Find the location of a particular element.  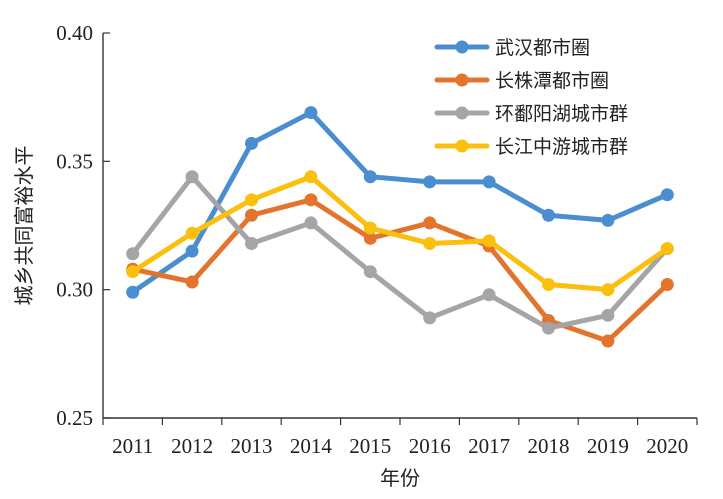

x-tick-label: 2020 is located at coordinates (667, 446).